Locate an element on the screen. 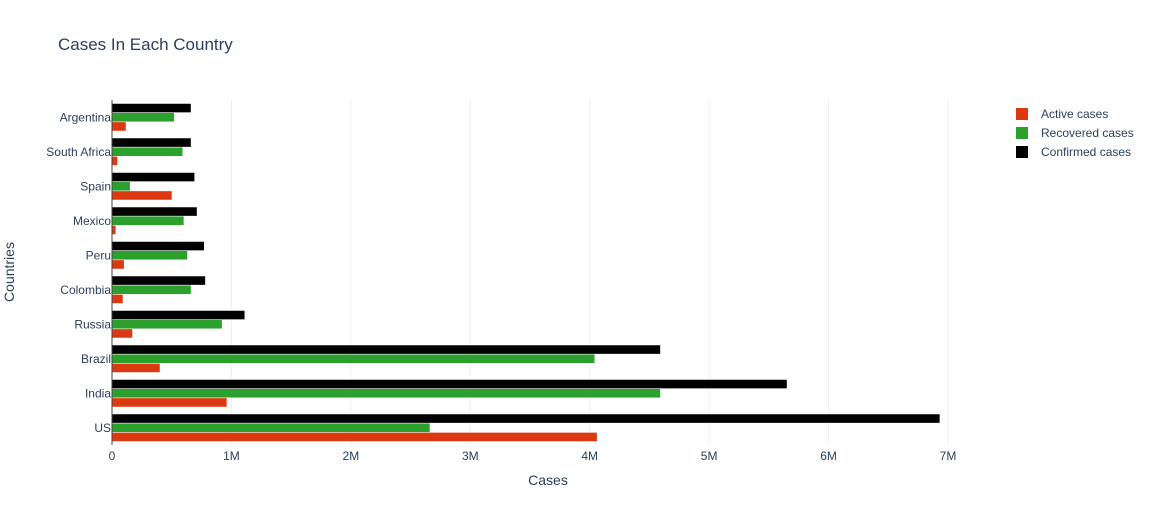  bar-recovered-cases-us is located at coordinates (271, 428).